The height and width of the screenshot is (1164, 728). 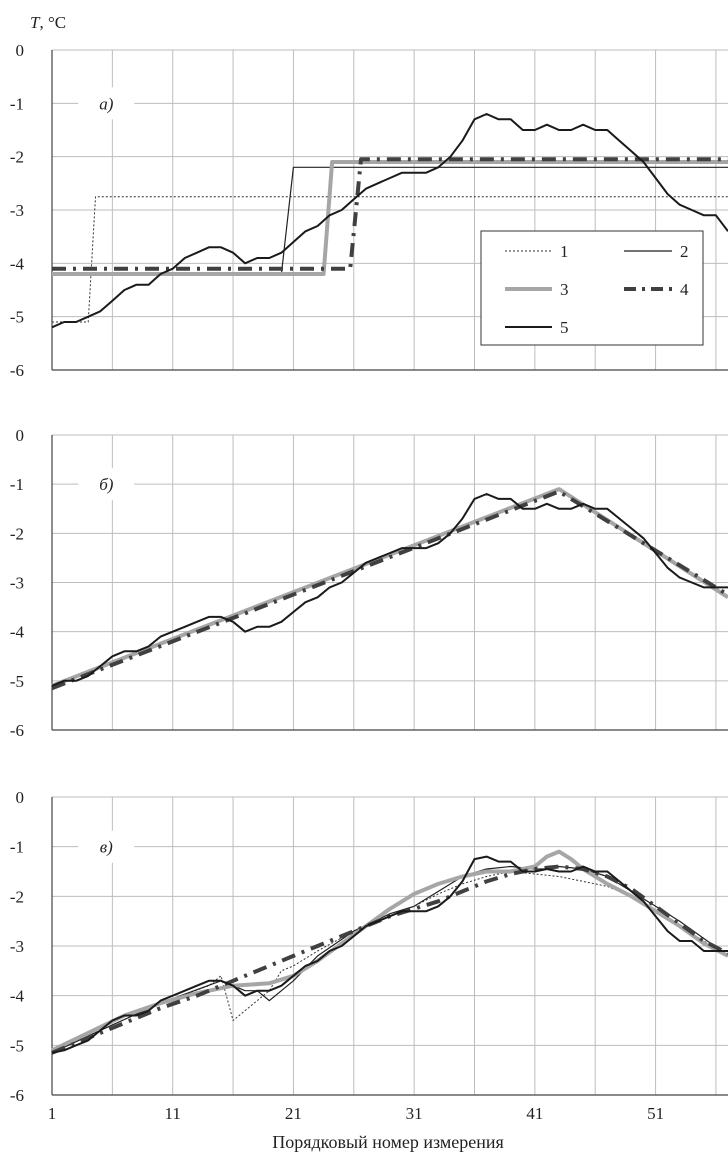 I want to click on x-tick-label: 51, so click(x=655, y=1113).